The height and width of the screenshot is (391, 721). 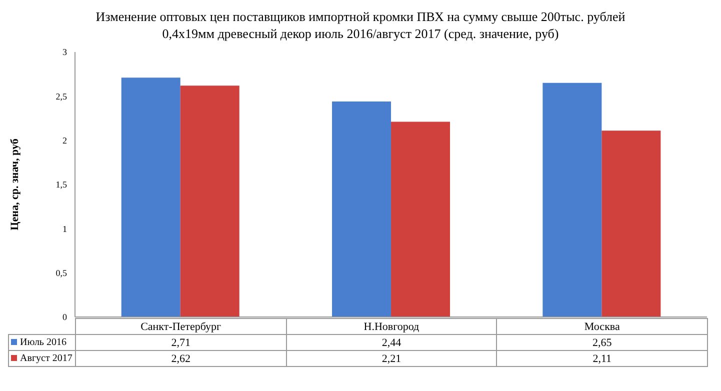 I want to click on data-label: 2,65, so click(x=602, y=342).